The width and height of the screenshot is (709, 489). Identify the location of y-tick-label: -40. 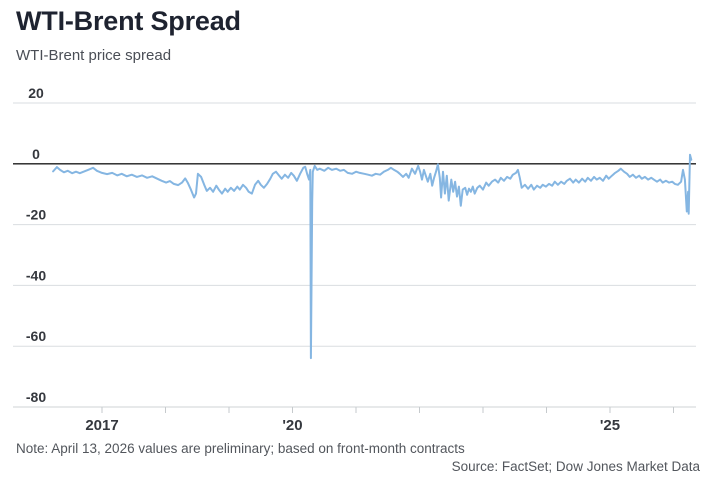
(36, 275).